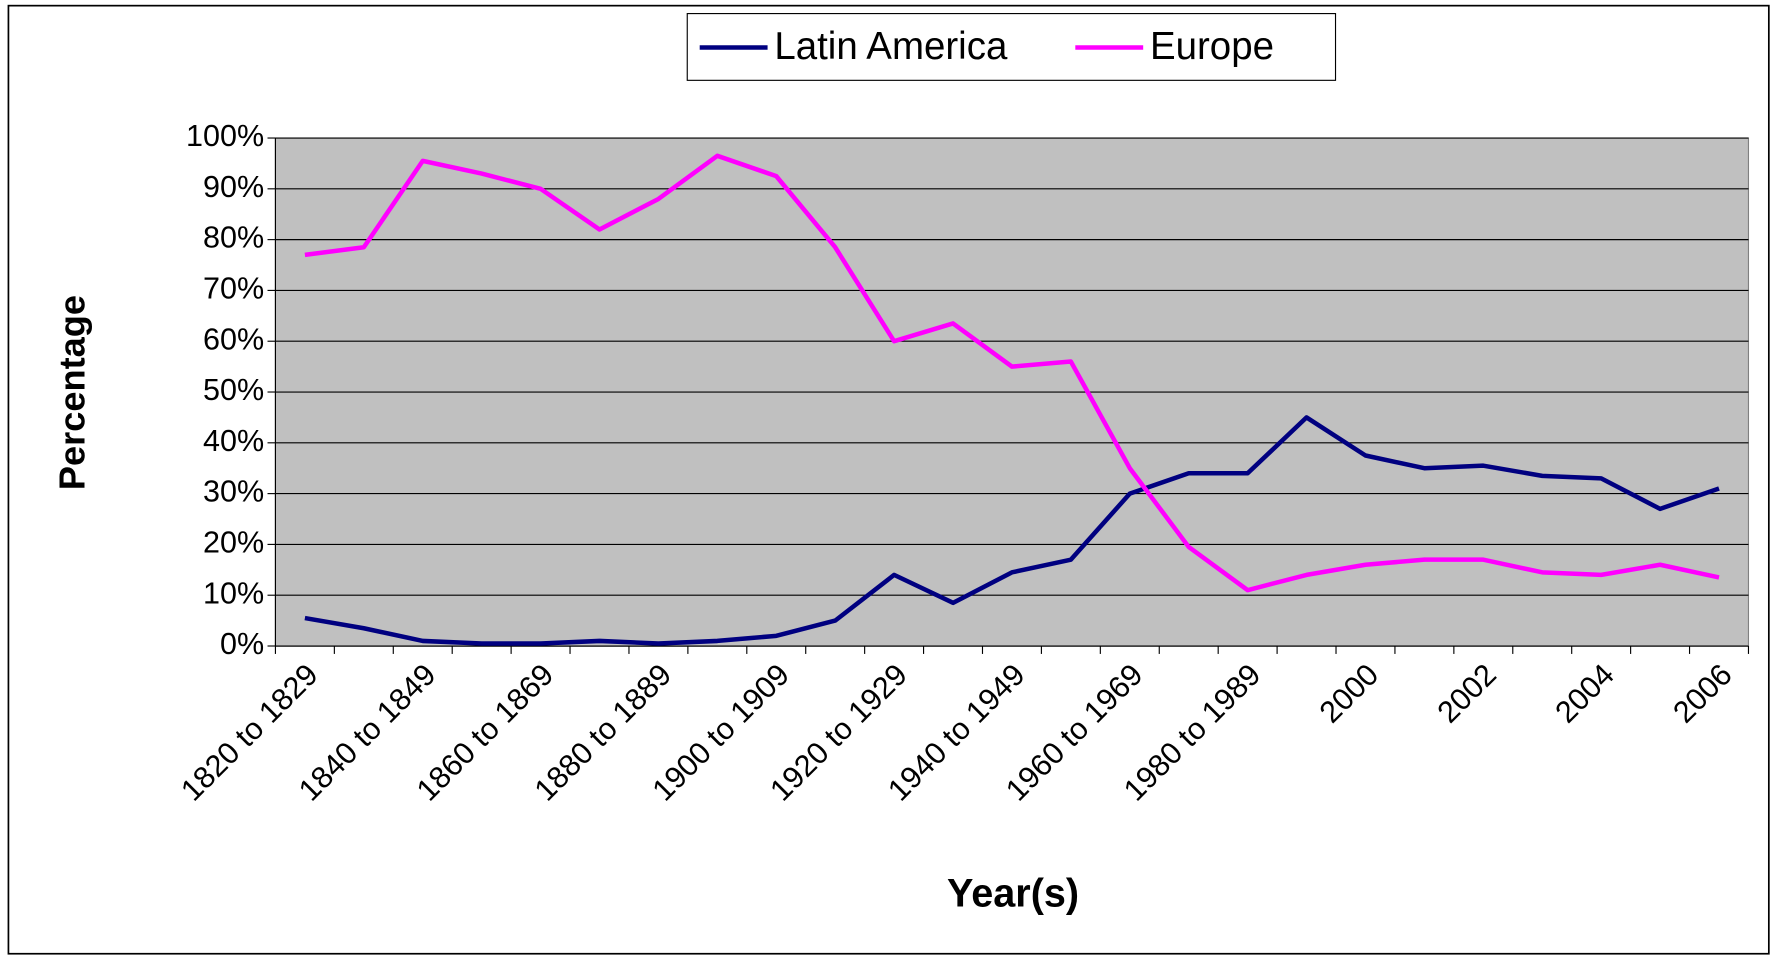 The height and width of the screenshot is (961, 1775). Describe the element at coordinates (233, 593) in the screenshot. I see `y-tick-label: 10%` at that location.